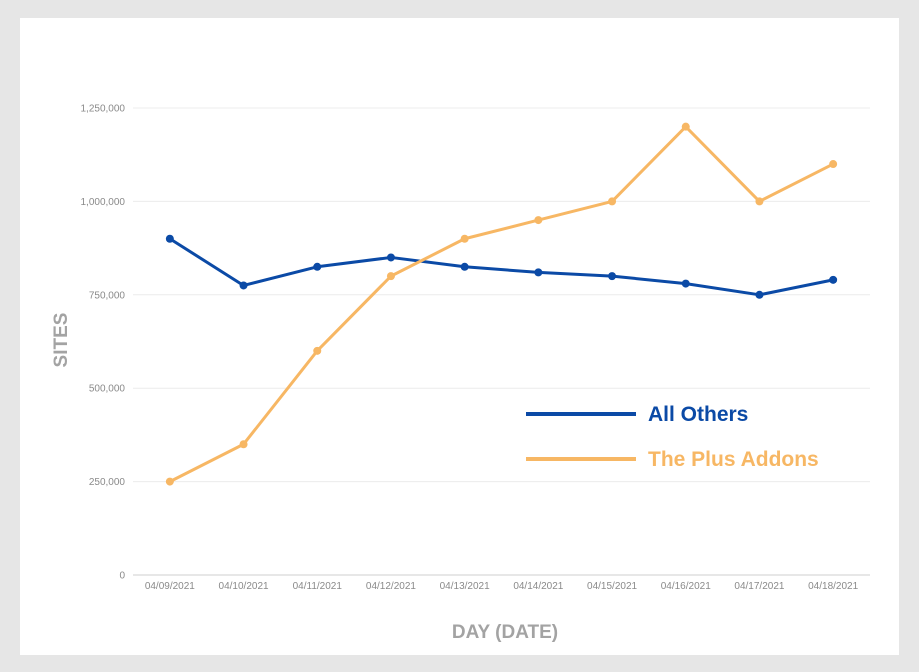 This screenshot has width=919, height=672. Describe the element at coordinates (538, 586) in the screenshot. I see `x-tick-label: 04/14/2021` at that location.